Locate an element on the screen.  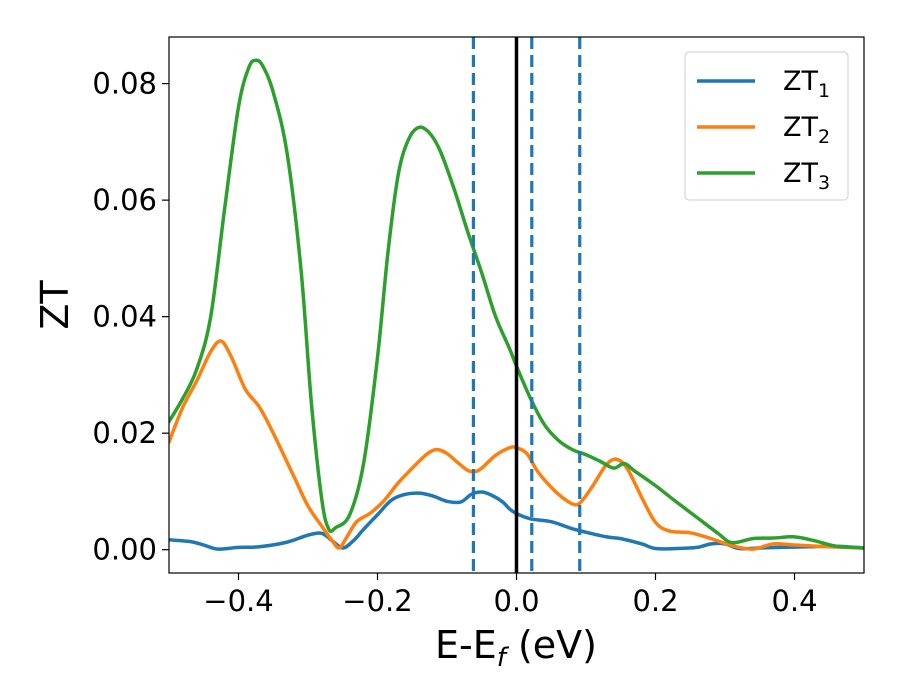
x-tick-label: −0.4 is located at coordinates (238, 601).